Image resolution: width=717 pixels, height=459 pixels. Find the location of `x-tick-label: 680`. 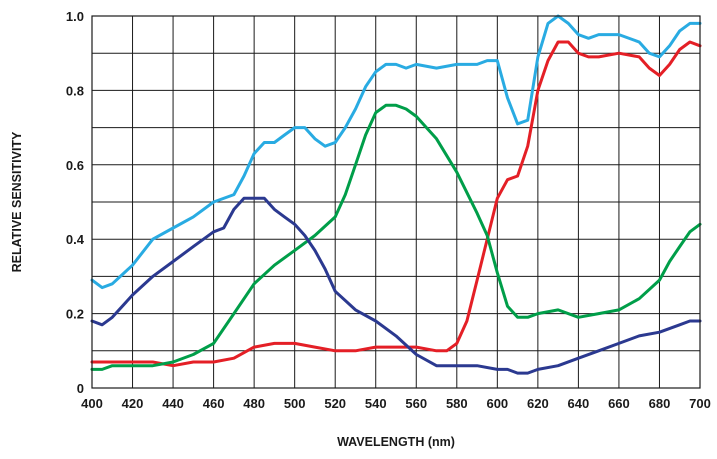

x-tick-label: 680 is located at coordinates (660, 403).